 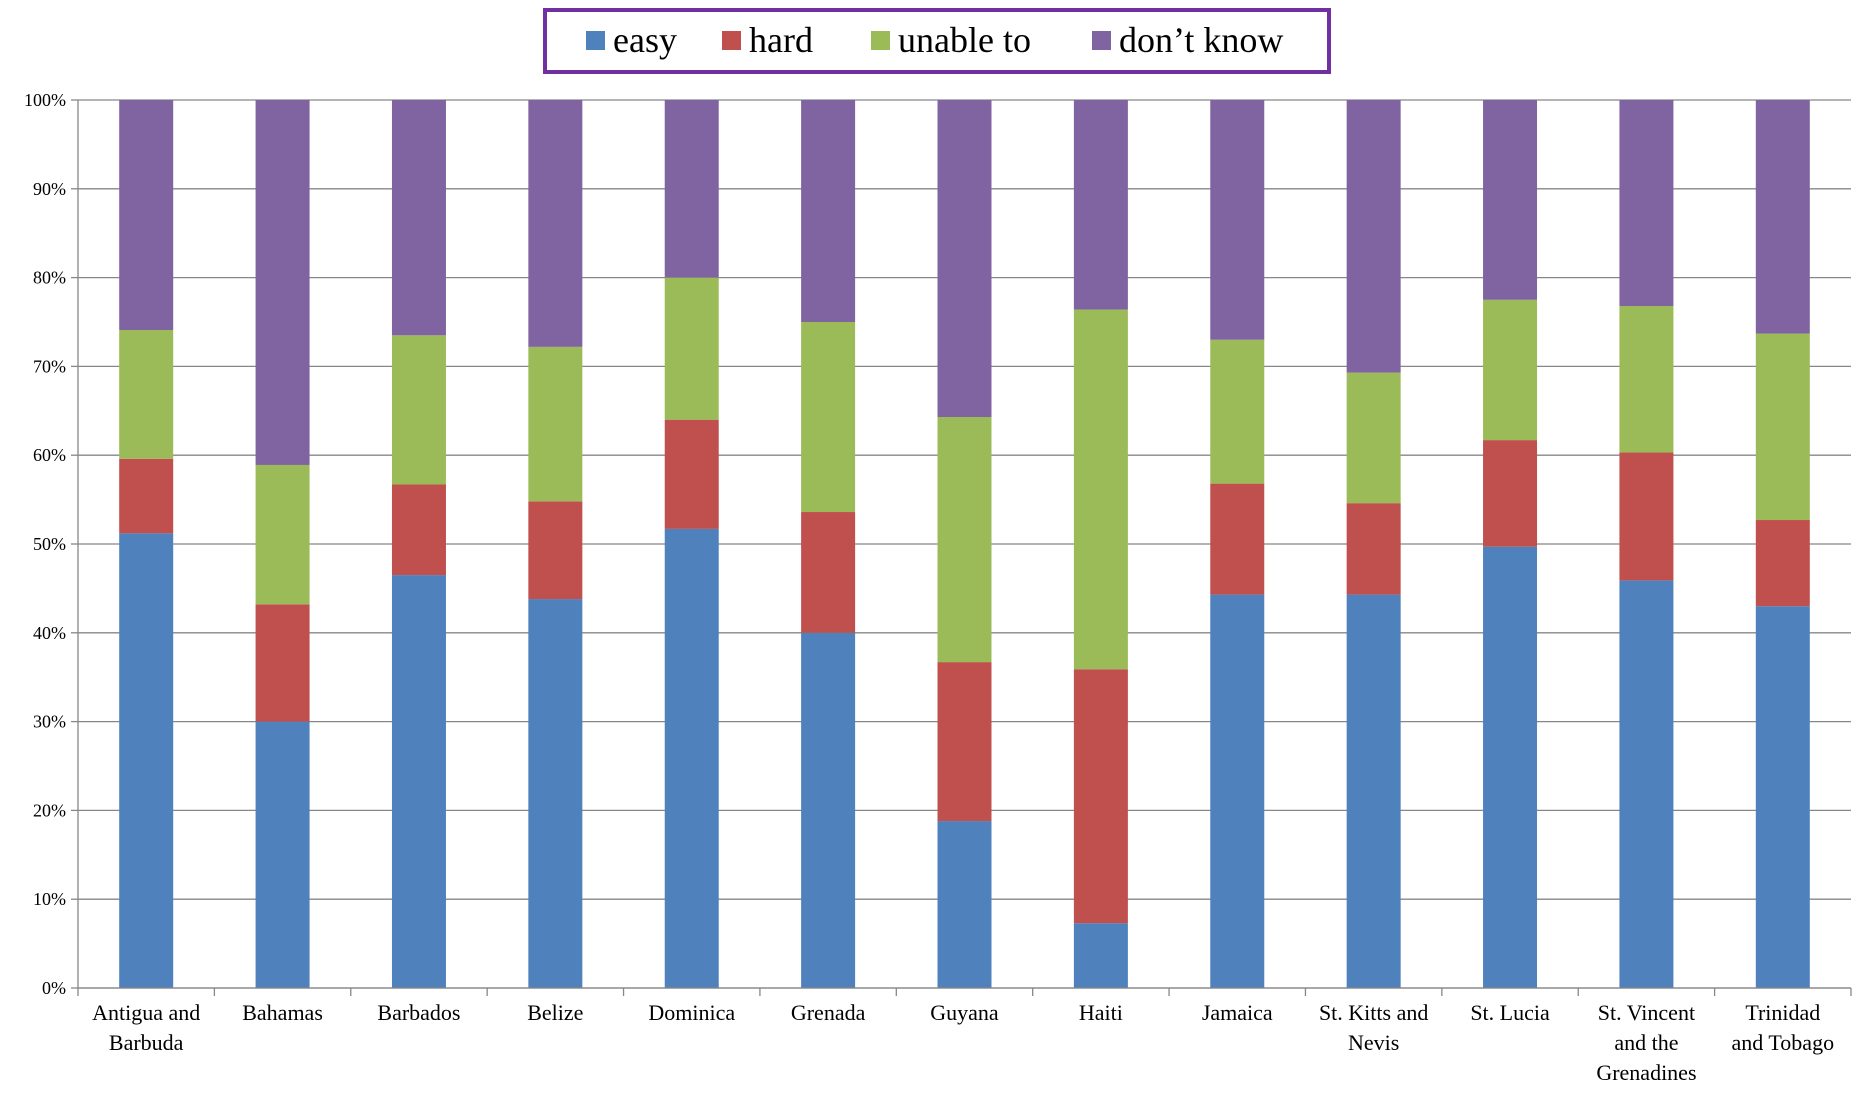 What do you see at coordinates (1510, 1012) in the screenshot?
I see `x-tick-label: St. Lucia` at bounding box center [1510, 1012].